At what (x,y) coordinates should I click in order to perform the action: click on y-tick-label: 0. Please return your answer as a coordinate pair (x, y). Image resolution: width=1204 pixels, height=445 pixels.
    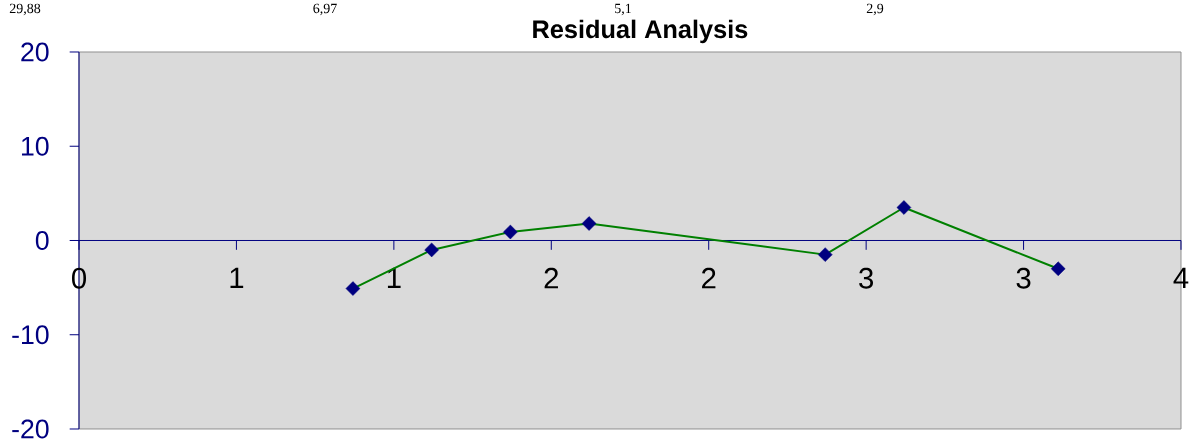
    Looking at the image, I should click on (42, 240).